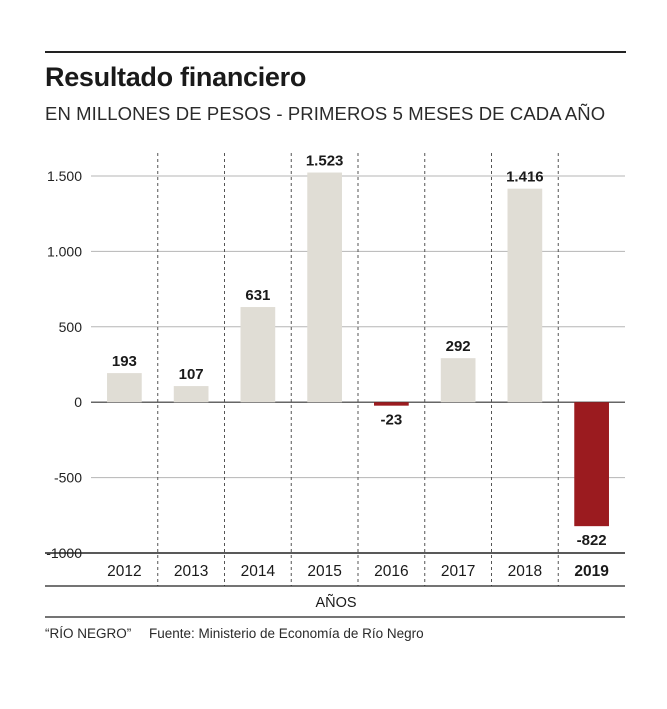 The width and height of the screenshot is (667, 709). I want to click on credit-text: “RÍO NEGRO”, so click(88, 633).